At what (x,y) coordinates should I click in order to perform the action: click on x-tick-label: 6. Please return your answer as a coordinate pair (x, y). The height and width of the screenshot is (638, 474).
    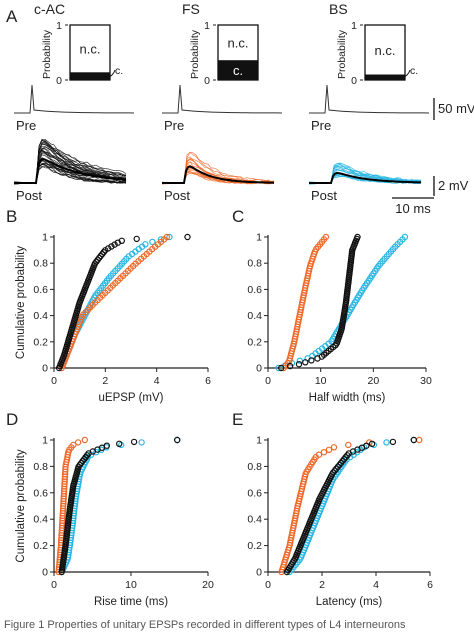
    Looking at the image, I should click on (430, 585).